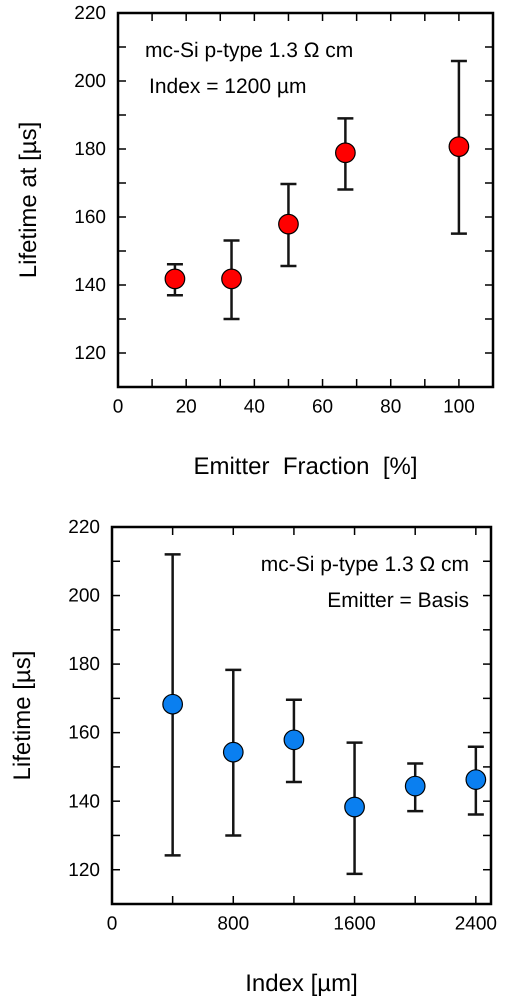 Image resolution: width=508 pixels, height=1000 pixels. What do you see at coordinates (323, 407) in the screenshot?
I see `x-tick-label: 60` at bounding box center [323, 407].